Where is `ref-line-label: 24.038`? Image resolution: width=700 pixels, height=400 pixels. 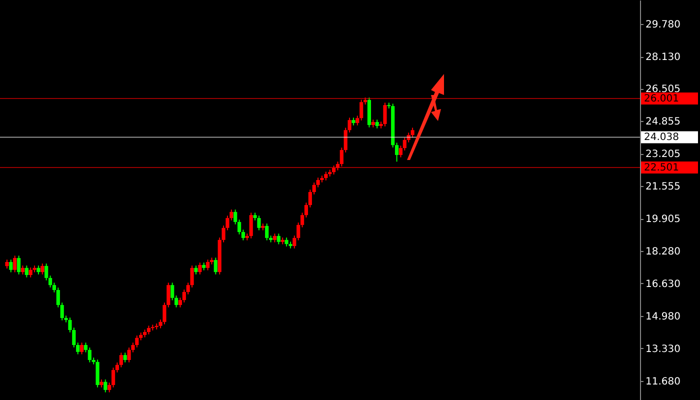 ref-line-label: 24.038 is located at coordinates (661, 138).